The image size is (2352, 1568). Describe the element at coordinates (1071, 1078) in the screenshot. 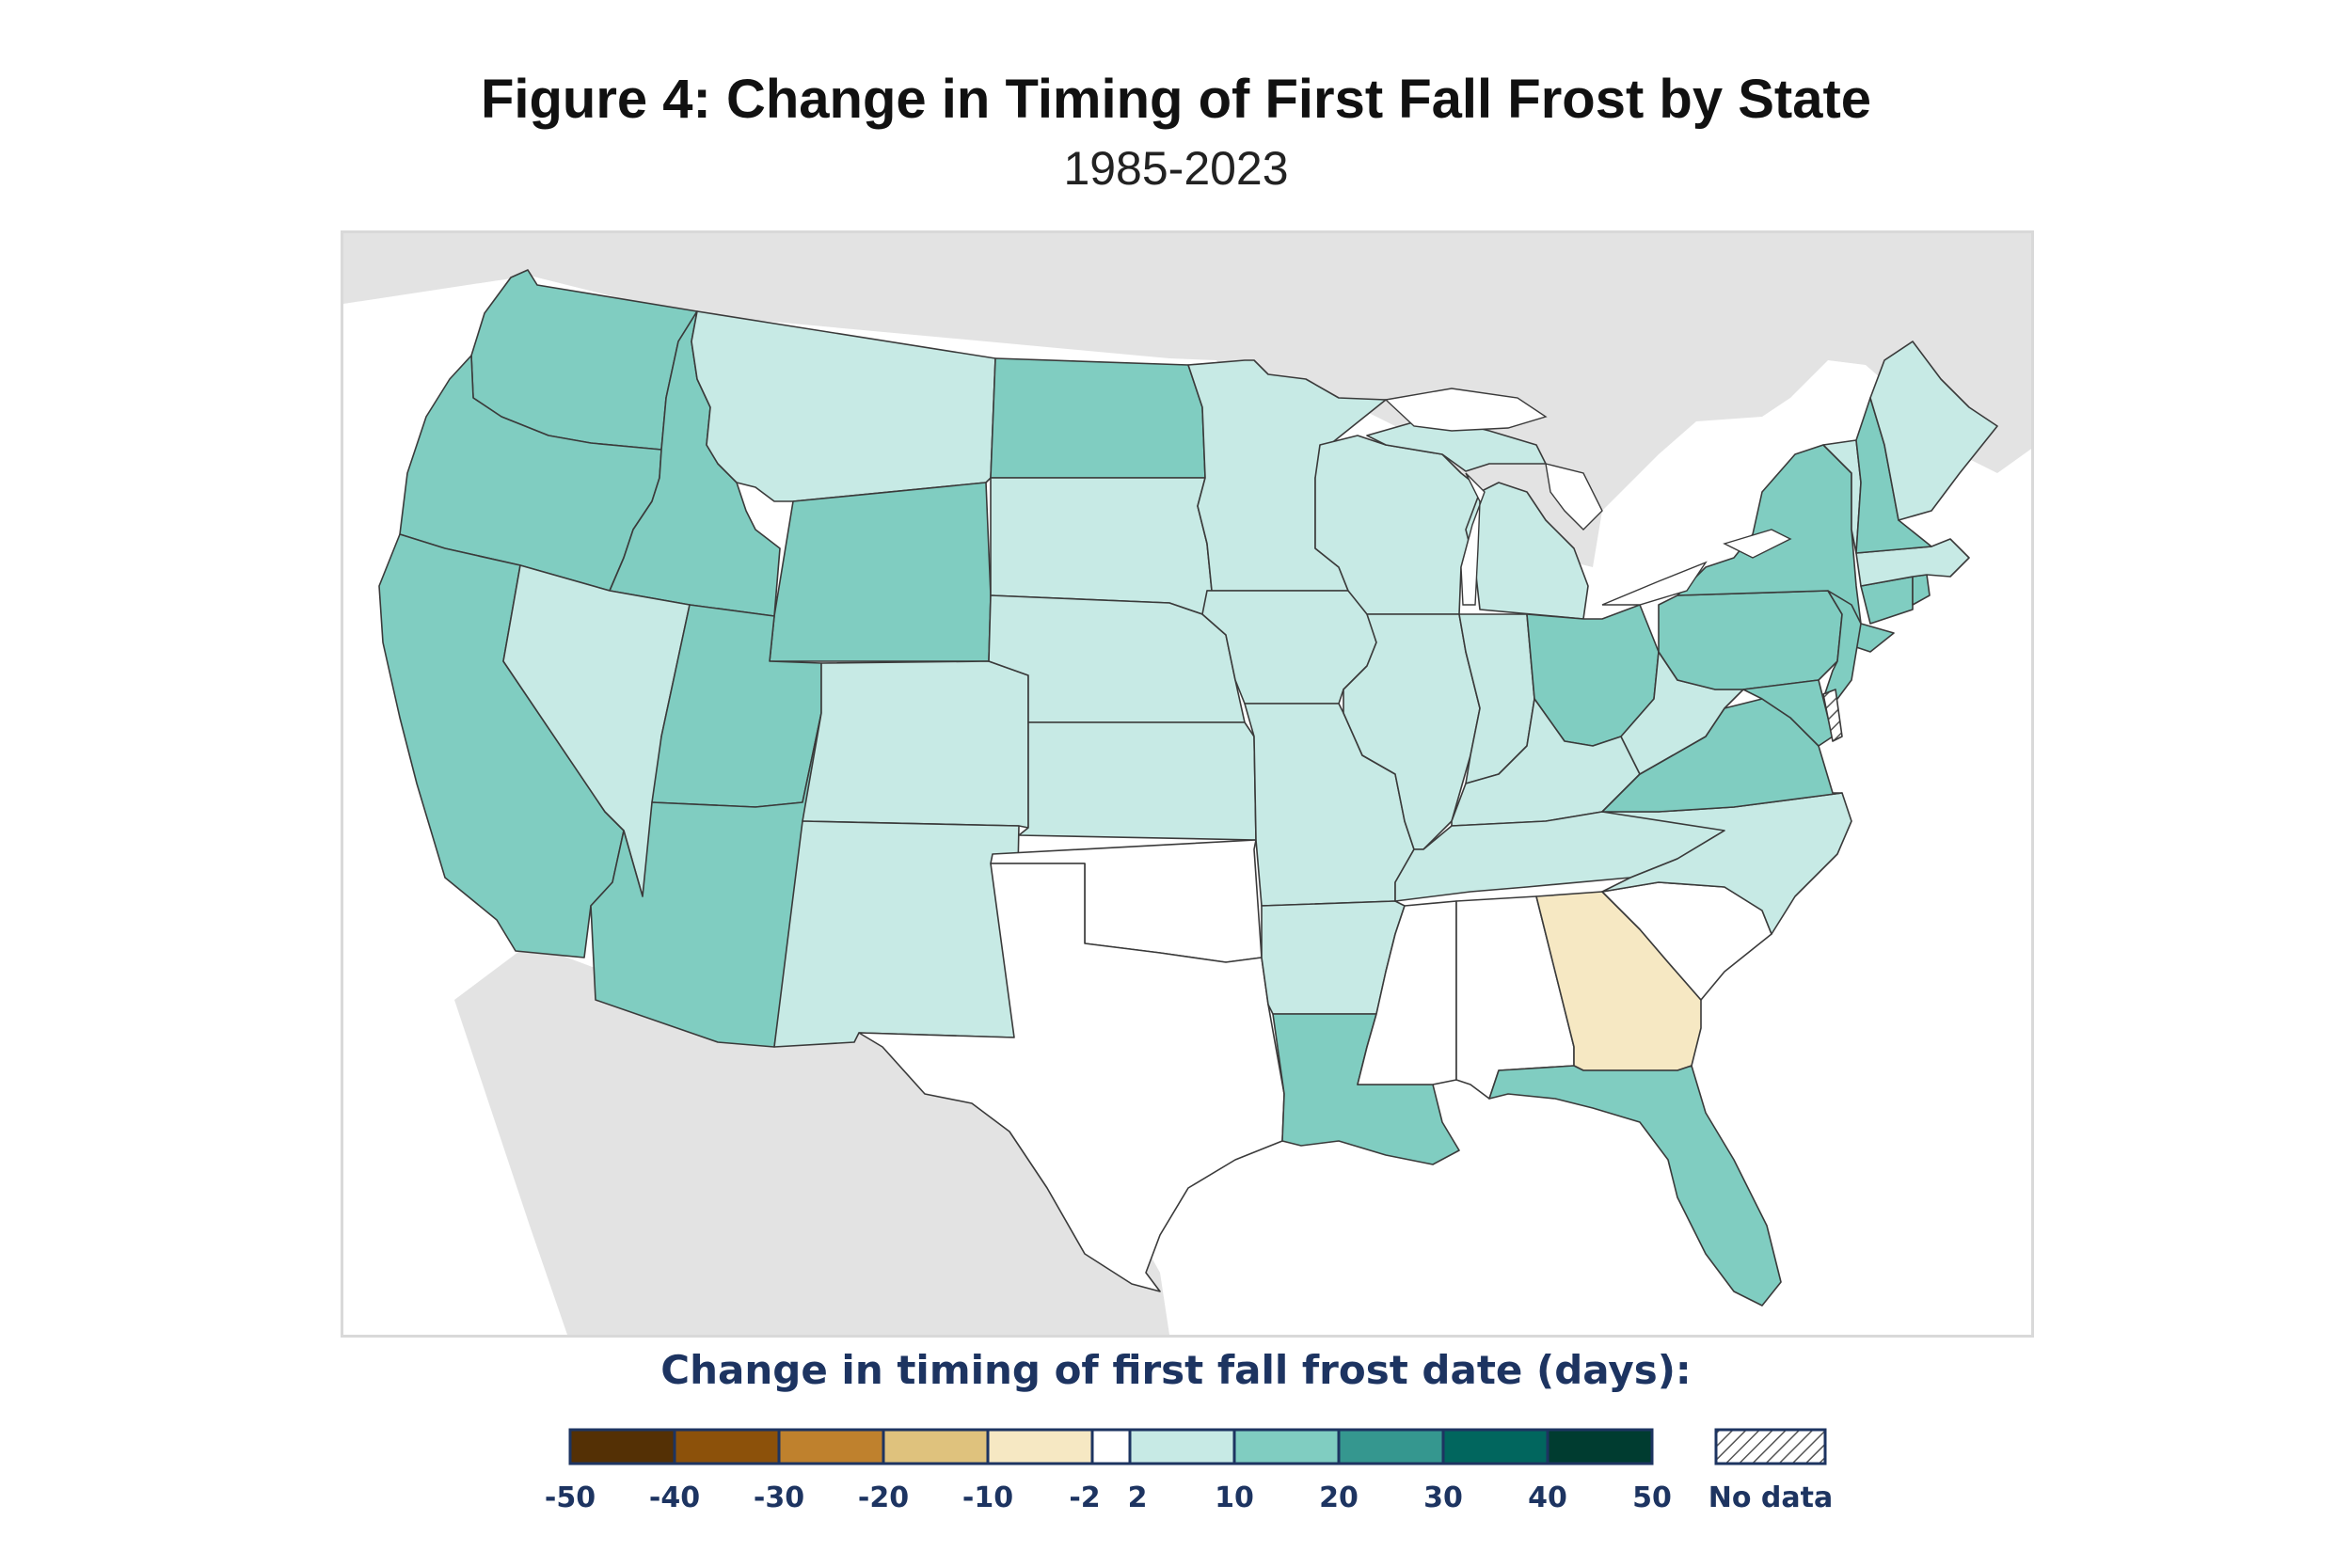

I see `state-tx` at that location.